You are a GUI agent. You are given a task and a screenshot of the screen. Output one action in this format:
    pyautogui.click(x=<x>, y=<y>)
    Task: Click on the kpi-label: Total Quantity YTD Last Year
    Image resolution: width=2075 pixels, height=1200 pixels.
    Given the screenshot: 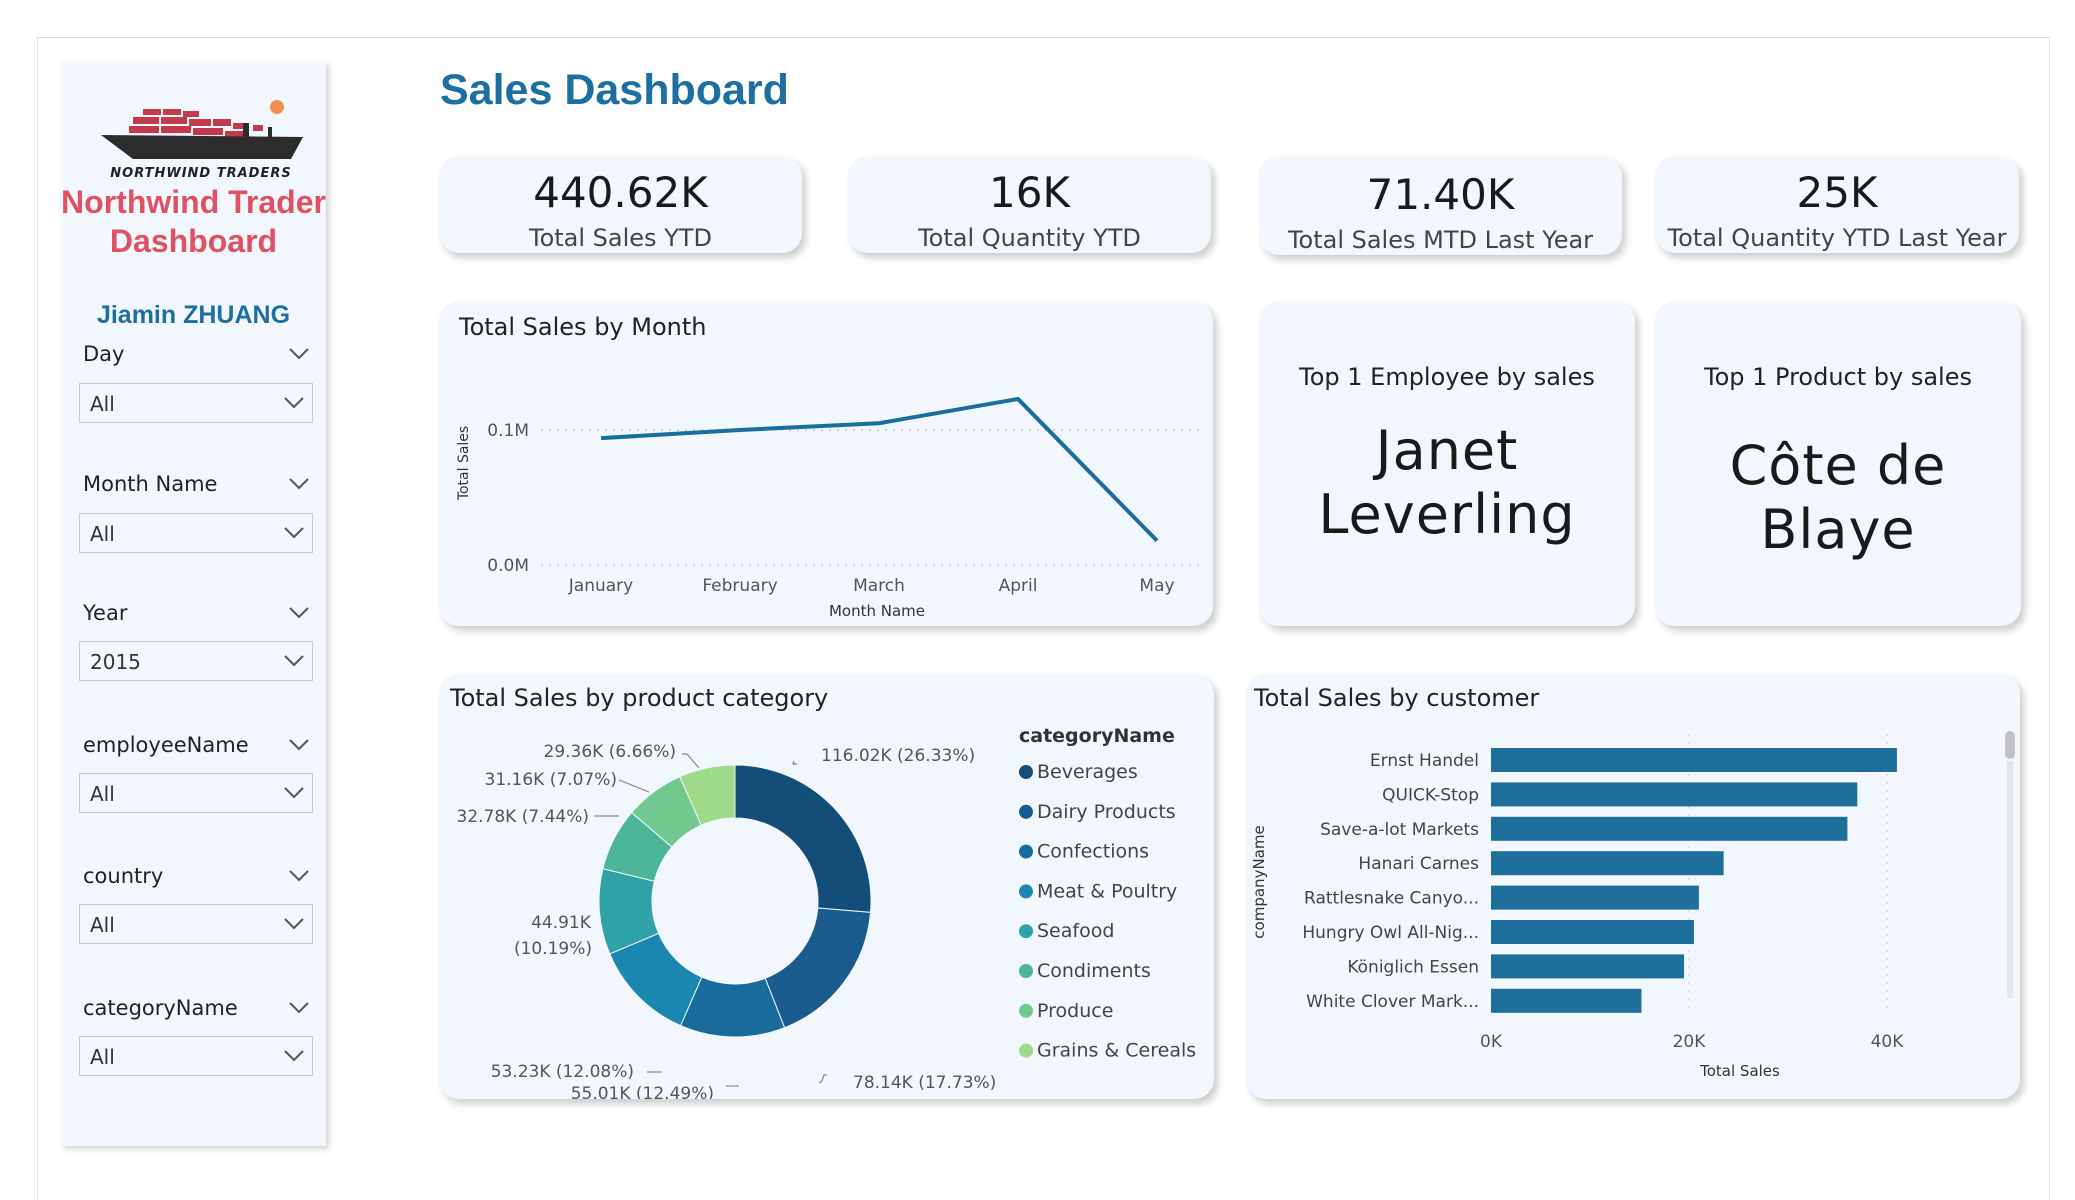 What is the action you would take?
    pyautogui.click(x=1837, y=238)
    